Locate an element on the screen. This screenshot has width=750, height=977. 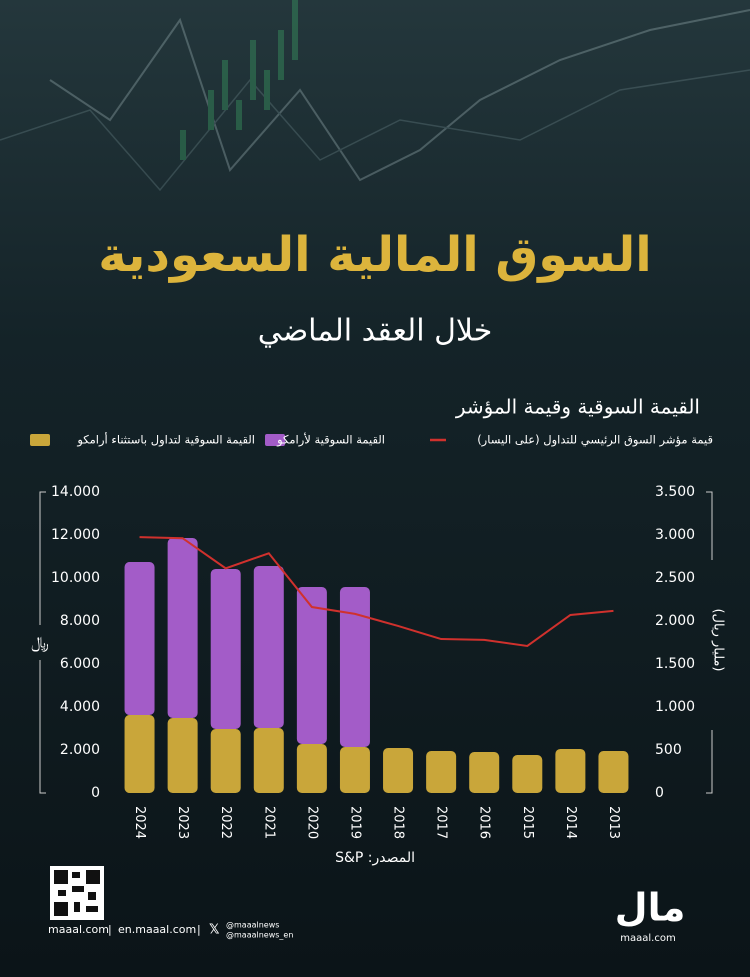
legend-label: القيمة السوقية لتداول باستثناء أرامكو is located at coordinates (165, 440).